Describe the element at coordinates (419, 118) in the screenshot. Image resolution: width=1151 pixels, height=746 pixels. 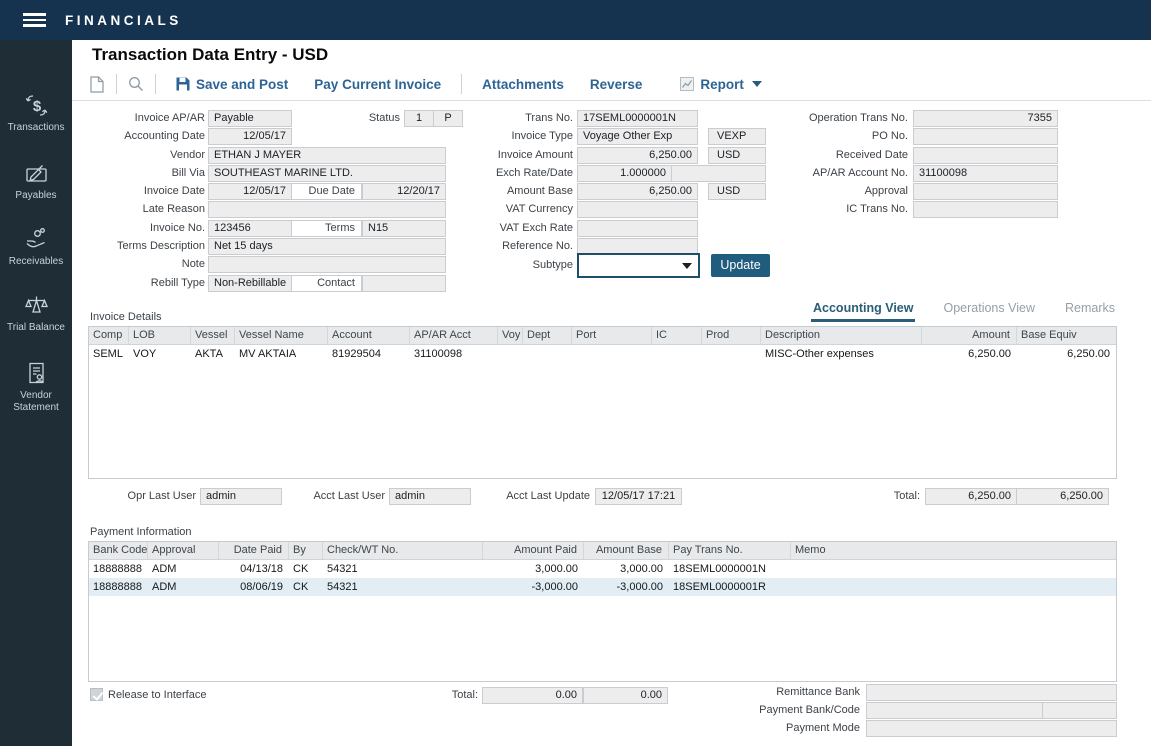
I see `status-code-field: 1` at that location.